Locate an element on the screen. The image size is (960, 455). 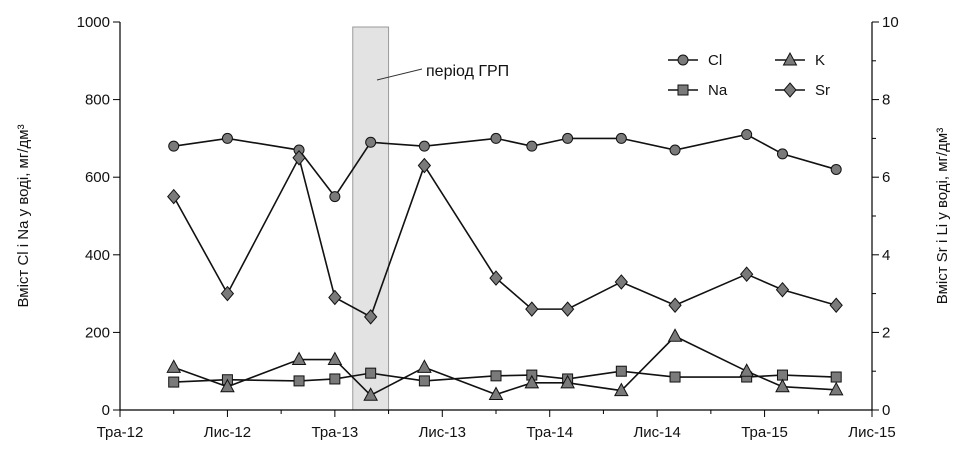
legend-label-sr: Sr is located at coordinates (822, 90).